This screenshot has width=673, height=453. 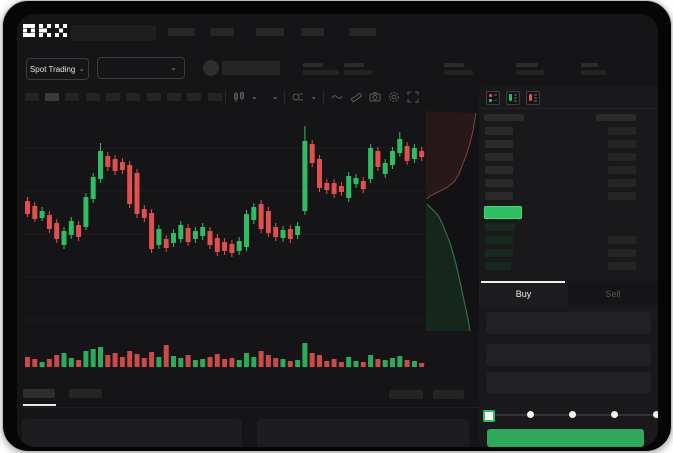 What do you see at coordinates (297, 96) in the screenshot?
I see `indicators-icon` at bounding box center [297, 96].